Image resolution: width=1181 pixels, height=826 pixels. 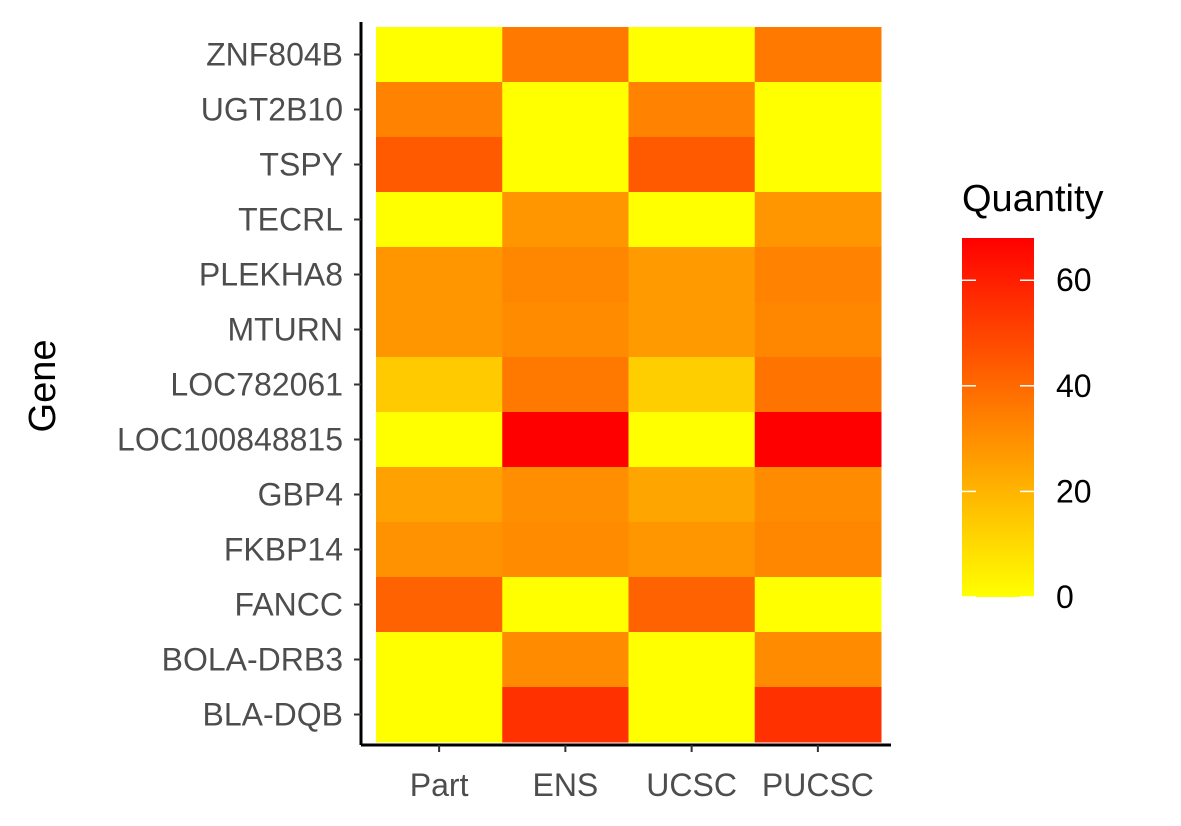 What do you see at coordinates (1074, 386) in the screenshot?
I see `legend-tick-label: 40` at bounding box center [1074, 386].